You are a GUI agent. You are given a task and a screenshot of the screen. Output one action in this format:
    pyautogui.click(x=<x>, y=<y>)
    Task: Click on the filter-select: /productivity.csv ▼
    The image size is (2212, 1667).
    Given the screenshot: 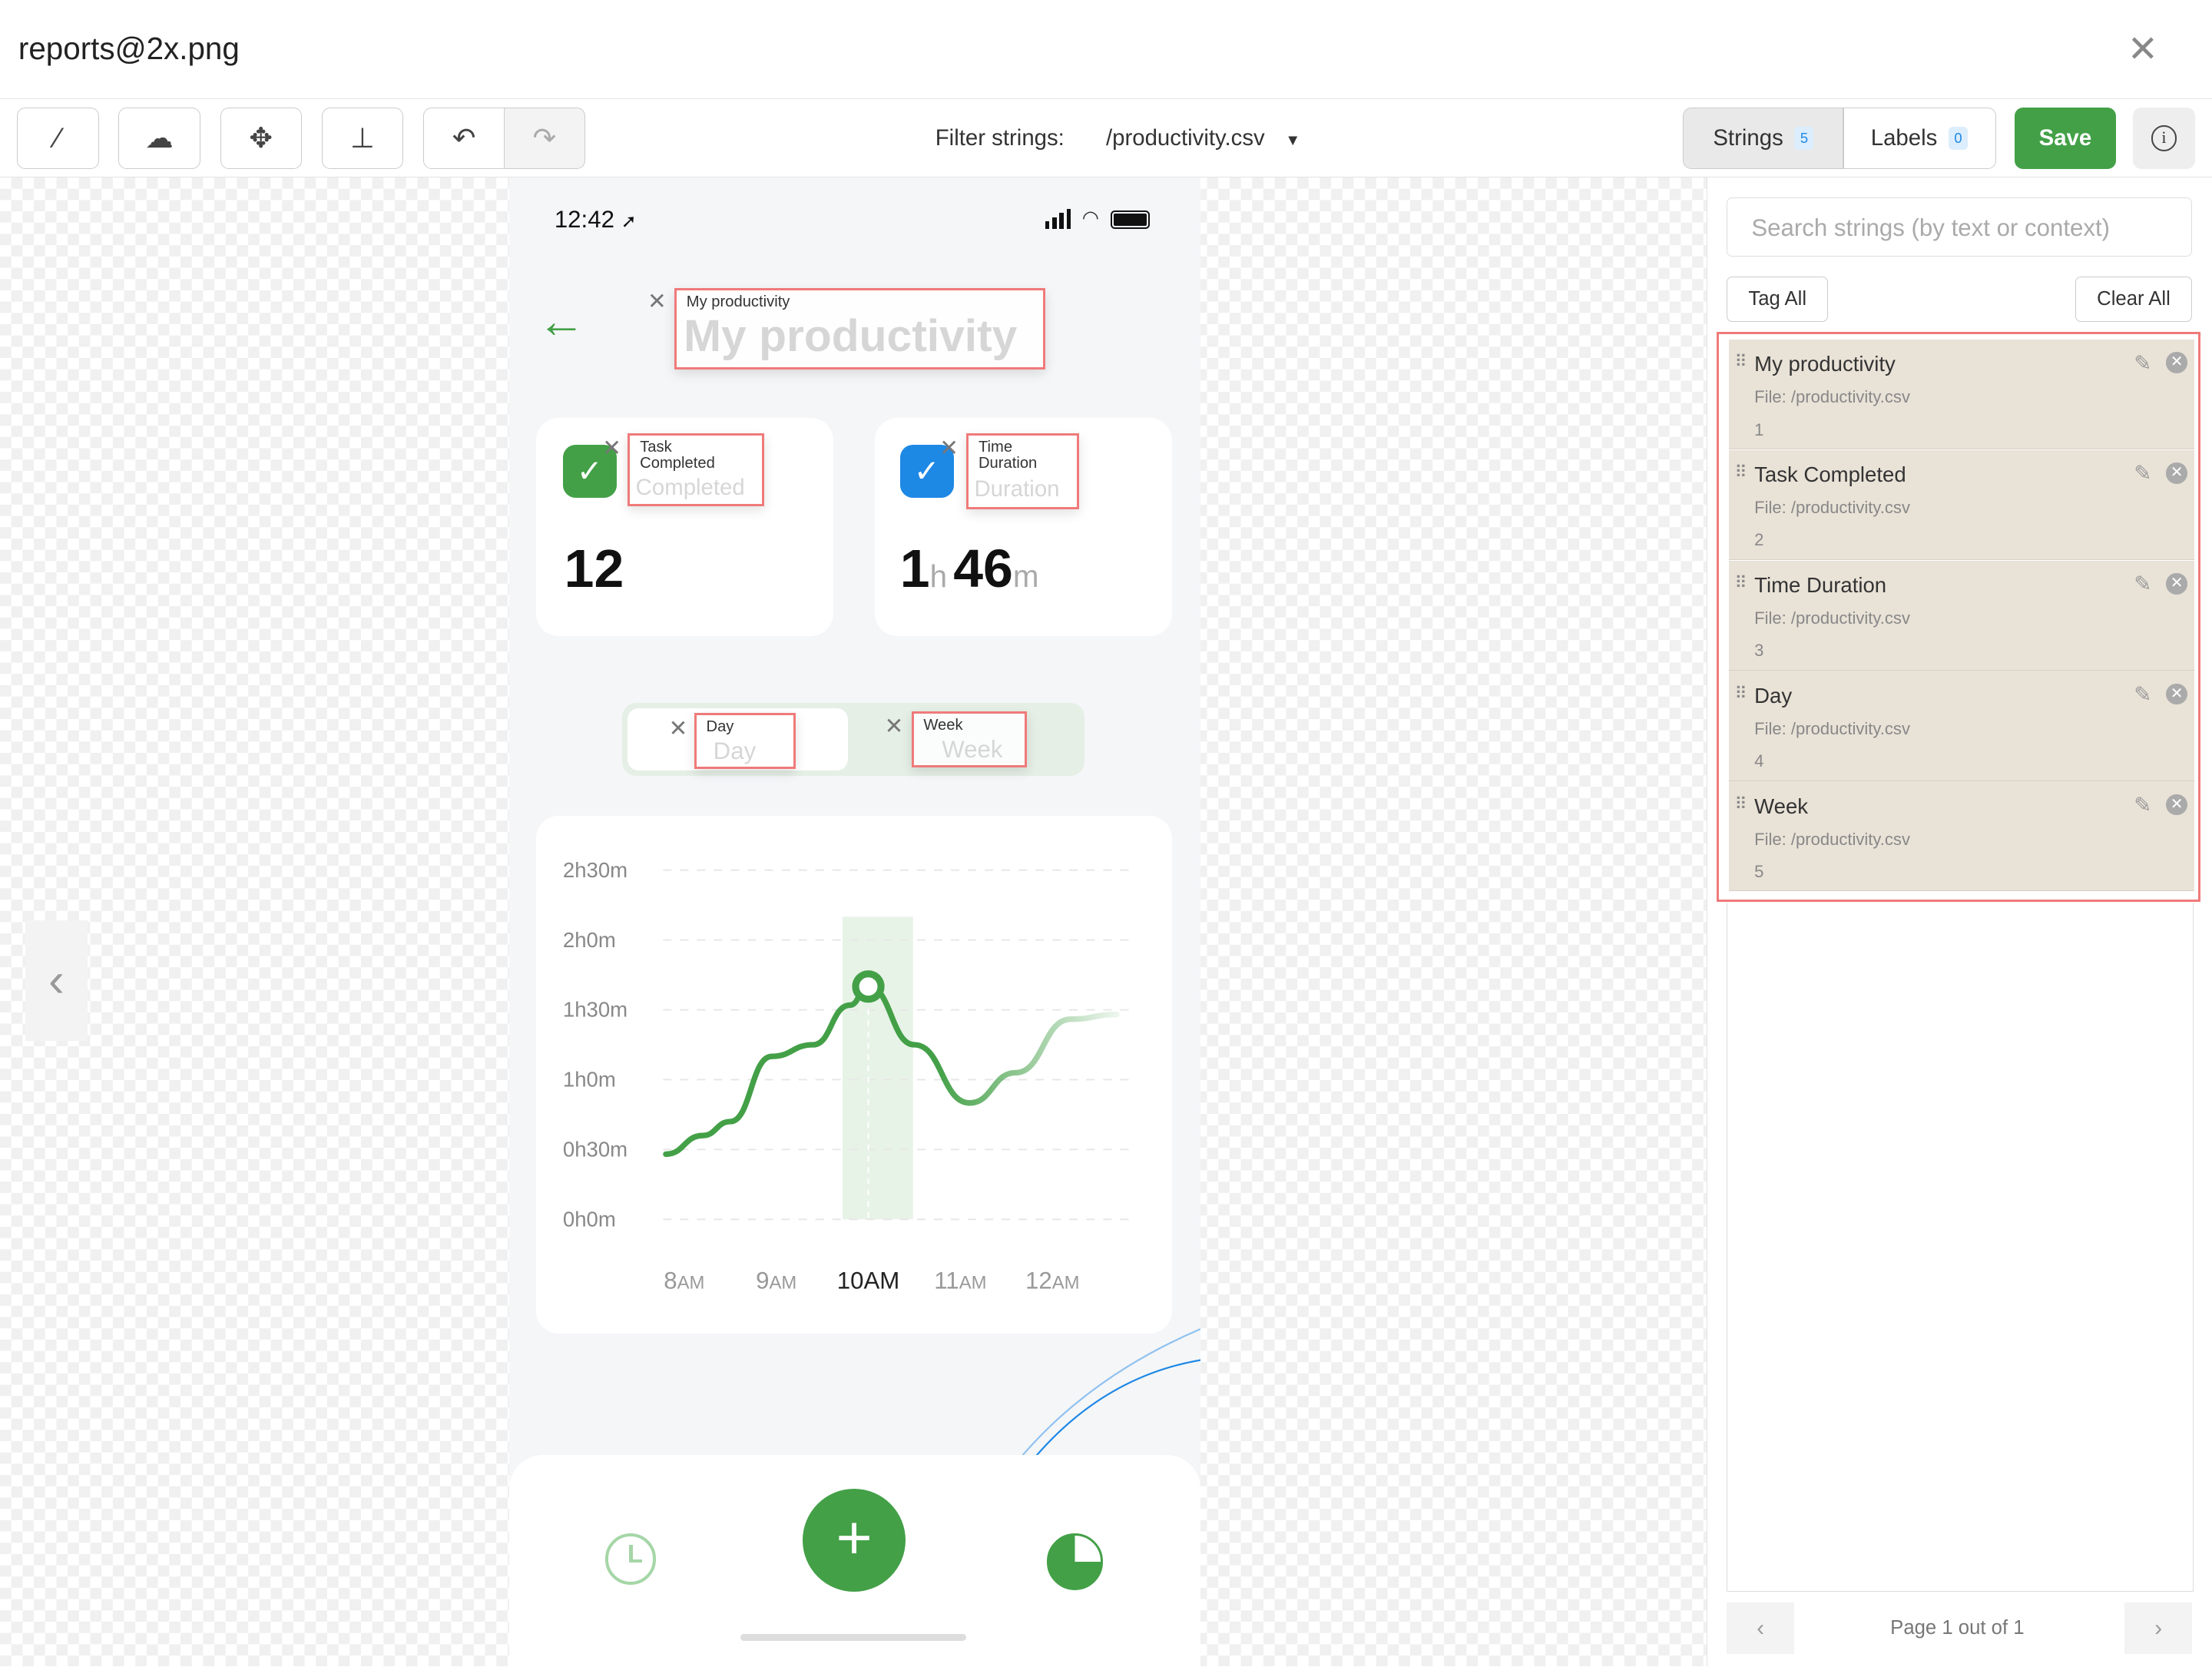 What is the action you would take?
    pyautogui.click(x=1203, y=138)
    